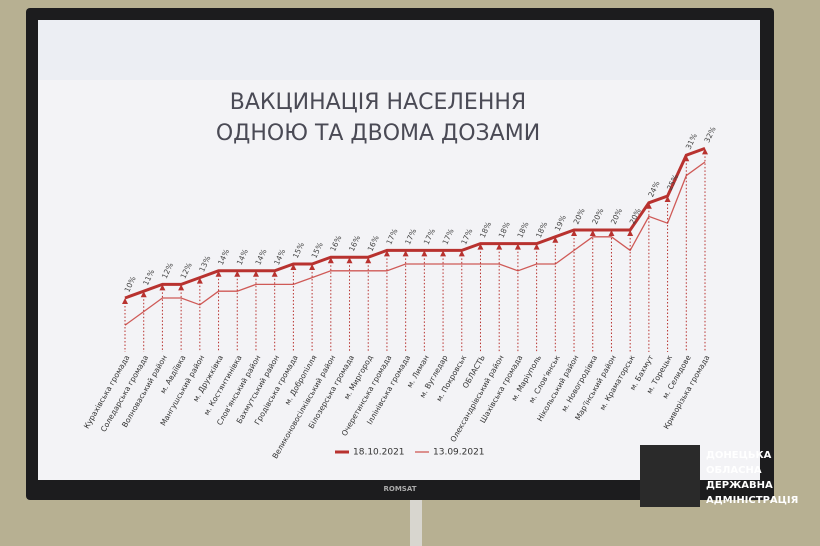 This screenshot has width=820, height=546. I want to click on logo-text: ДЕРЖАВНА, so click(739, 485).